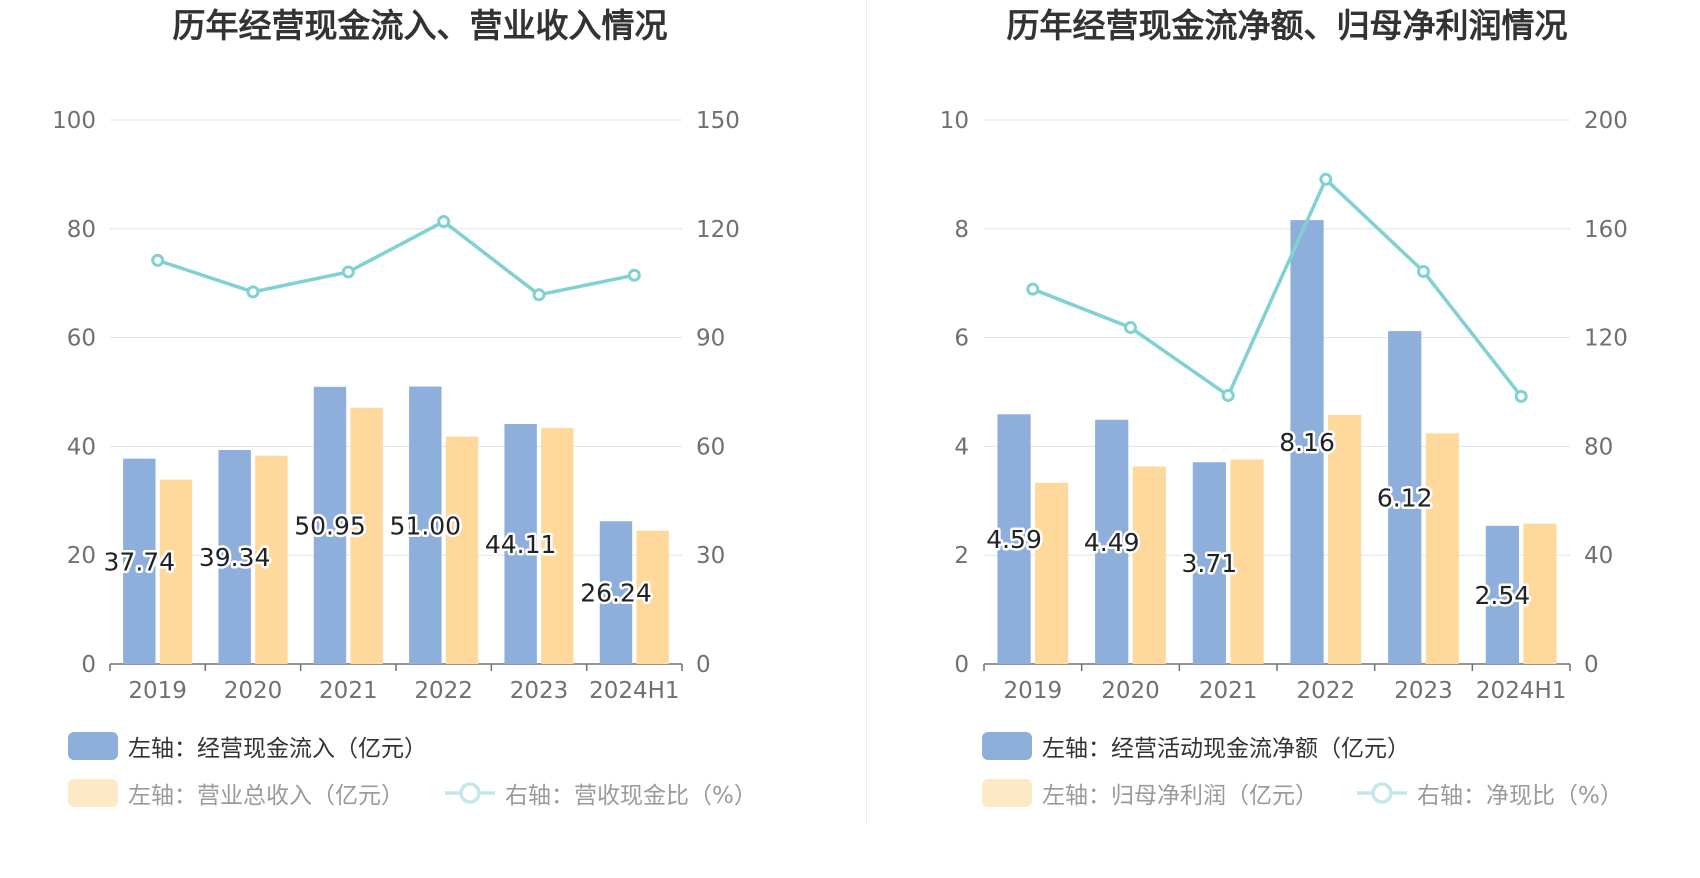 The width and height of the screenshot is (1700, 878). Describe the element at coordinates (1180, 796) in the screenshot. I see `legend-label: 左轴：归母净利润（亿元）` at that location.